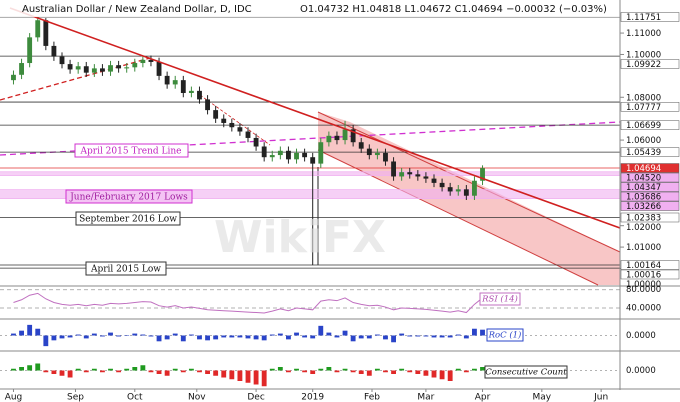 The height and width of the screenshot is (402, 680). What do you see at coordinates (235, 120) in the screenshot?
I see `minor-trend` at bounding box center [235, 120].